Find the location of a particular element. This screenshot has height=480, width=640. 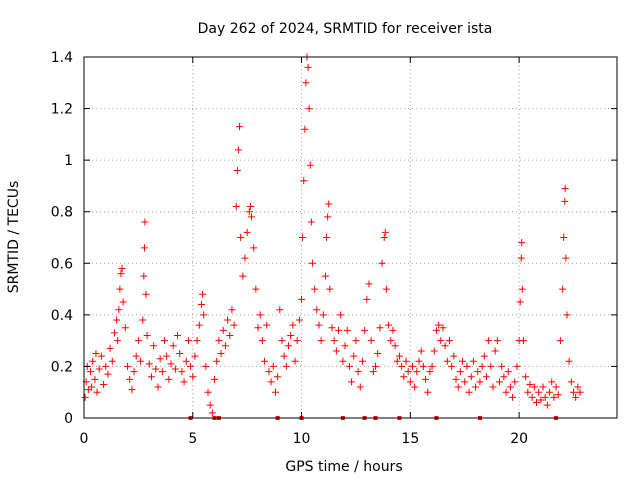

y-tick-label: 0 is located at coordinates (68, 419).